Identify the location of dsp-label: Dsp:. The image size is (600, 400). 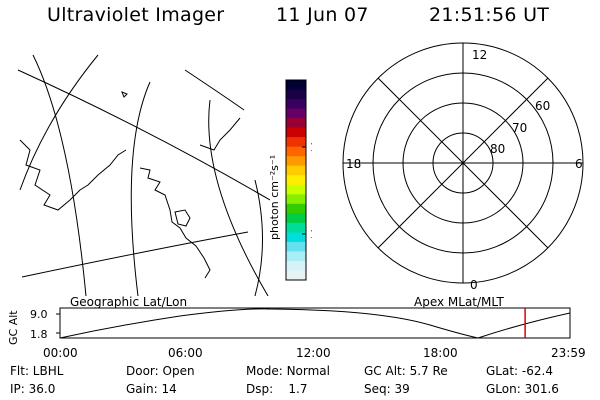
(260, 389).